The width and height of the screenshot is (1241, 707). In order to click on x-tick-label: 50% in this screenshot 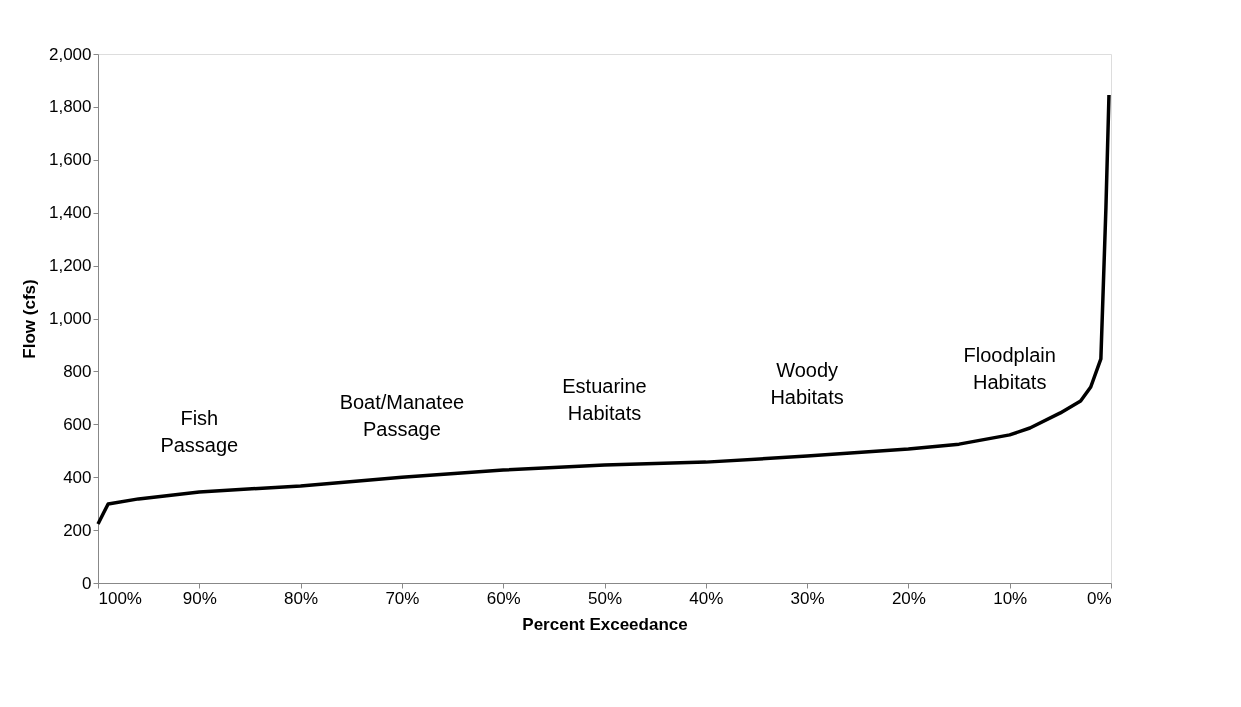, I will do `click(605, 598)`.